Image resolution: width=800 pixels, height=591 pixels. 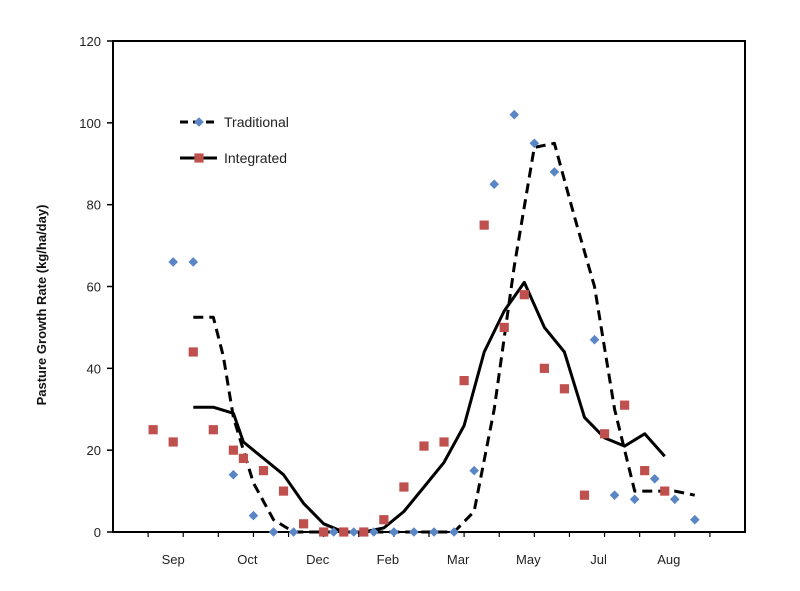 What do you see at coordinates (90, 41) in the screenshot?
I see `y-tick-label: 120` at bounding box center [90, 41].